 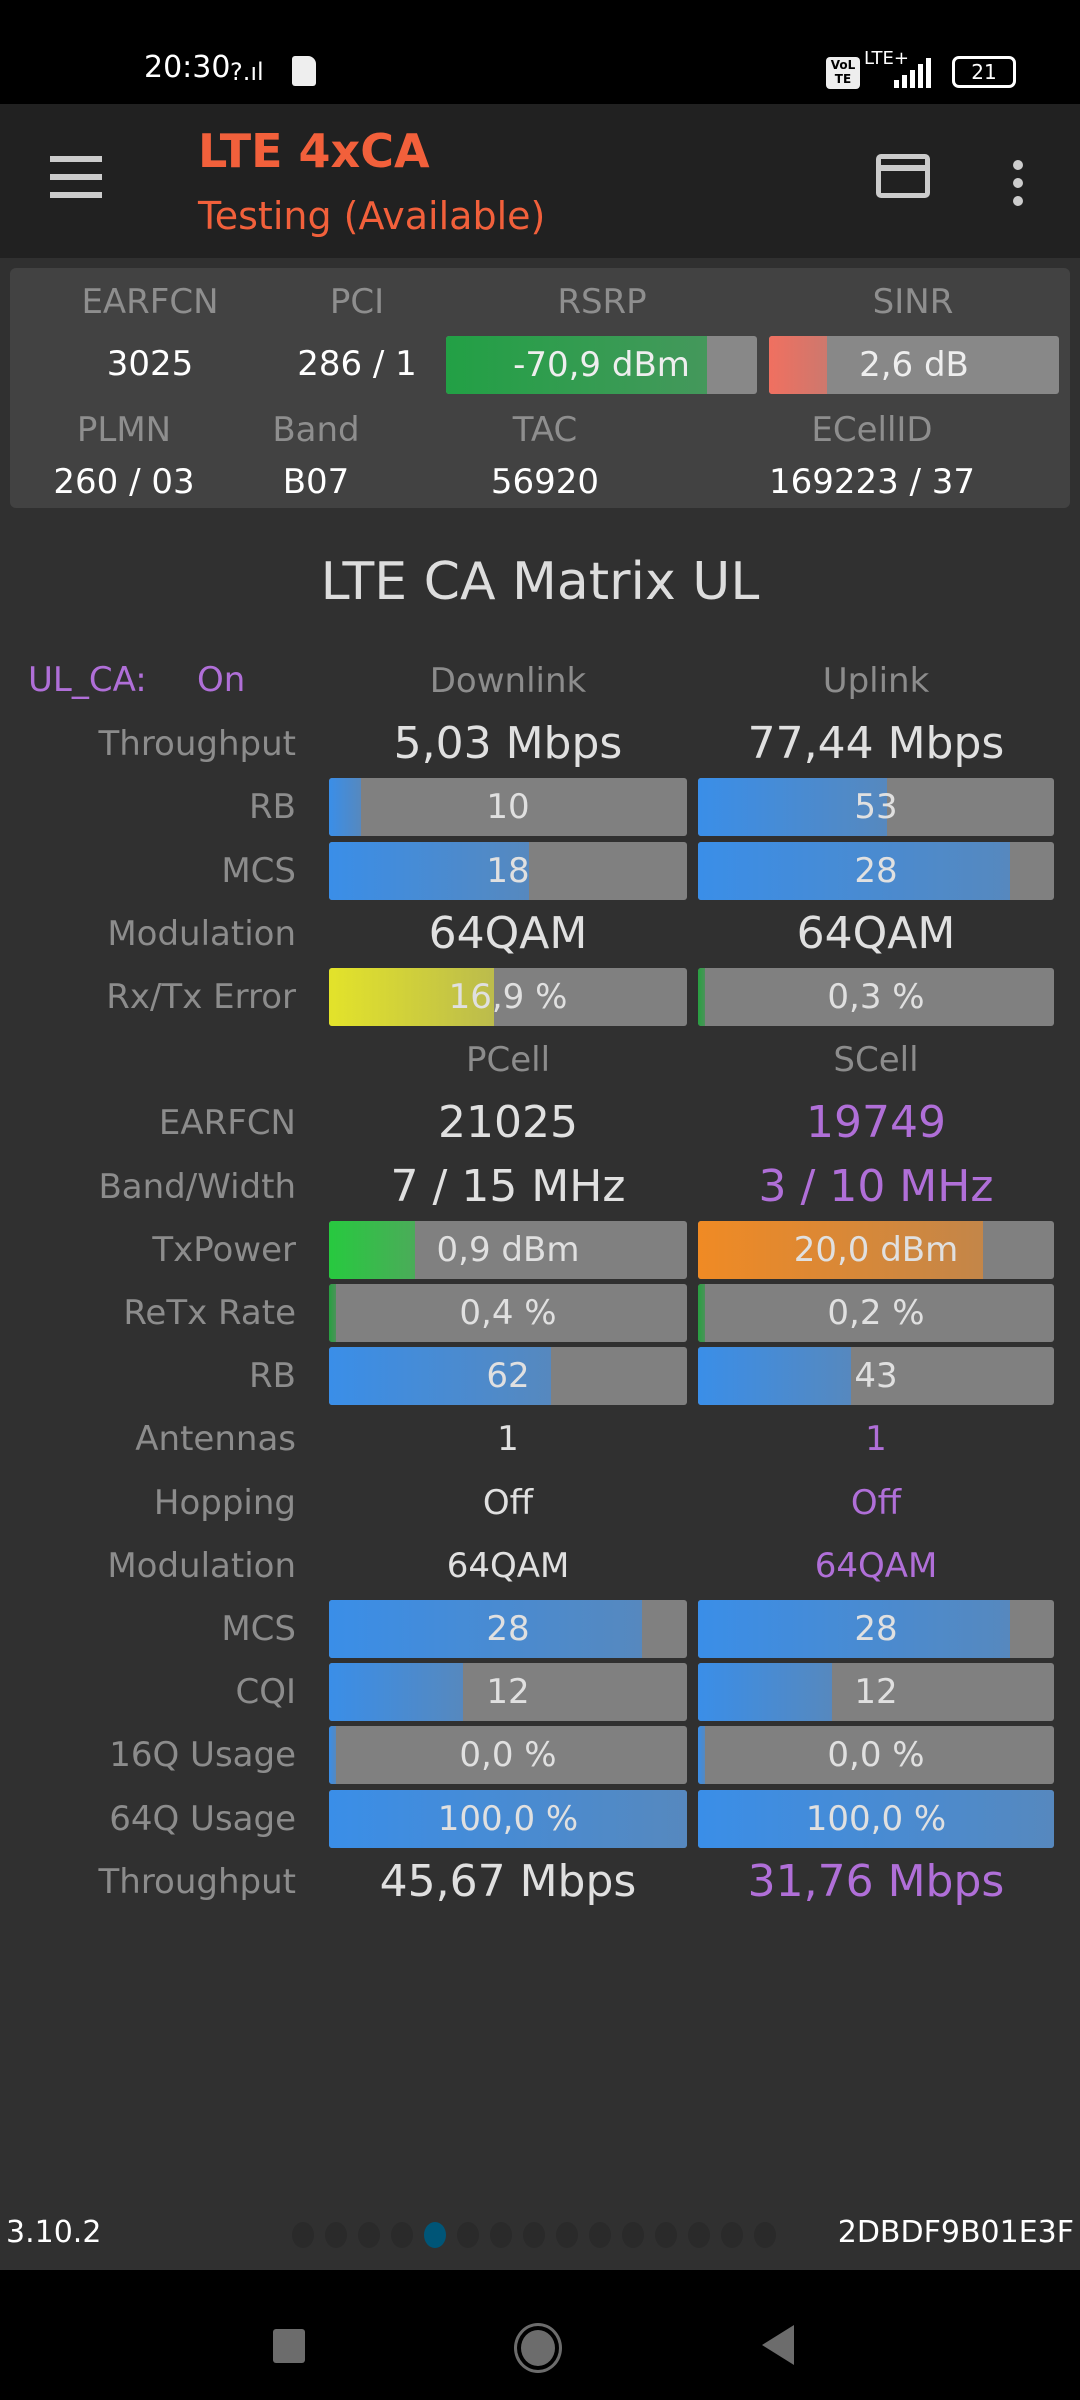 What do you see at coordinates (955, 2232) in the screenshot?
I see `device-id: 2DBDF9B01E3F` at bounding box center [955, 2232].